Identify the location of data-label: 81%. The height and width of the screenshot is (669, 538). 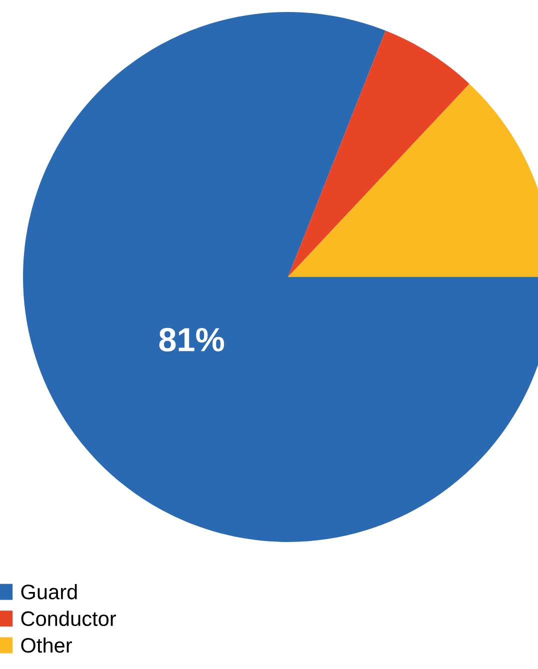
(191, 340).